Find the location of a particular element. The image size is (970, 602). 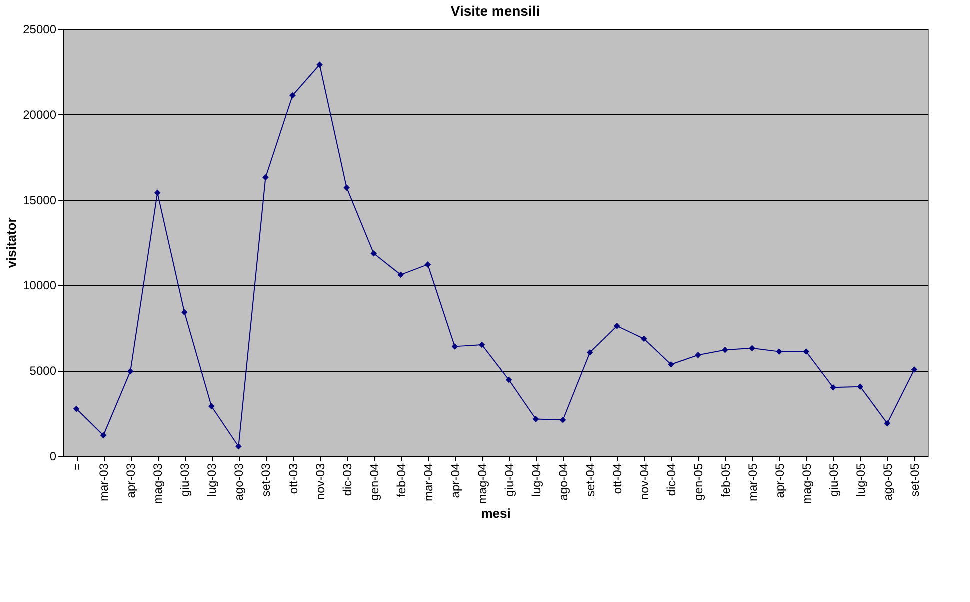

y-axis-title: visitator is located at coordinates (12, 243).